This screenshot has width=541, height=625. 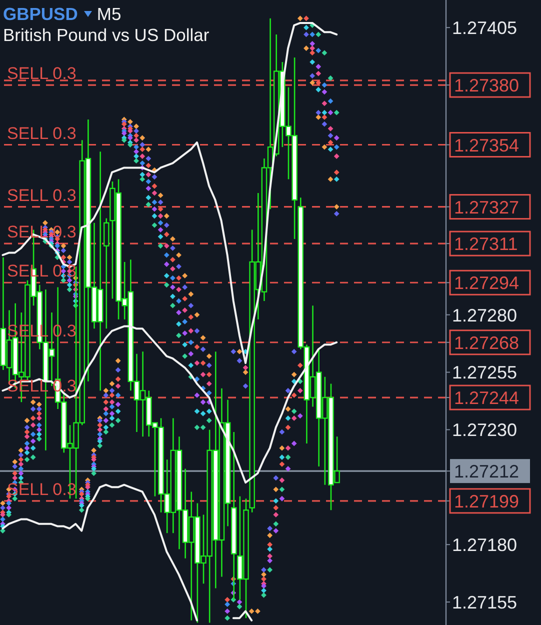 I want to click on y-tick-label: 1.27354, so click(x=487, y=145).